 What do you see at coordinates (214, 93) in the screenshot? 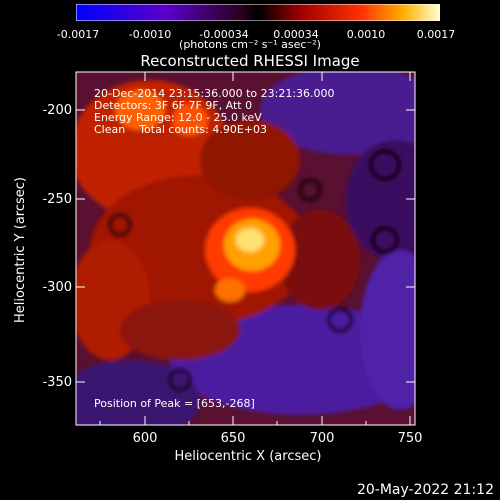
I see `annotation-time-range: 20-Dec-2014 23:15:36.000 to 23:21:36.000` at bounding box center [214, 93].